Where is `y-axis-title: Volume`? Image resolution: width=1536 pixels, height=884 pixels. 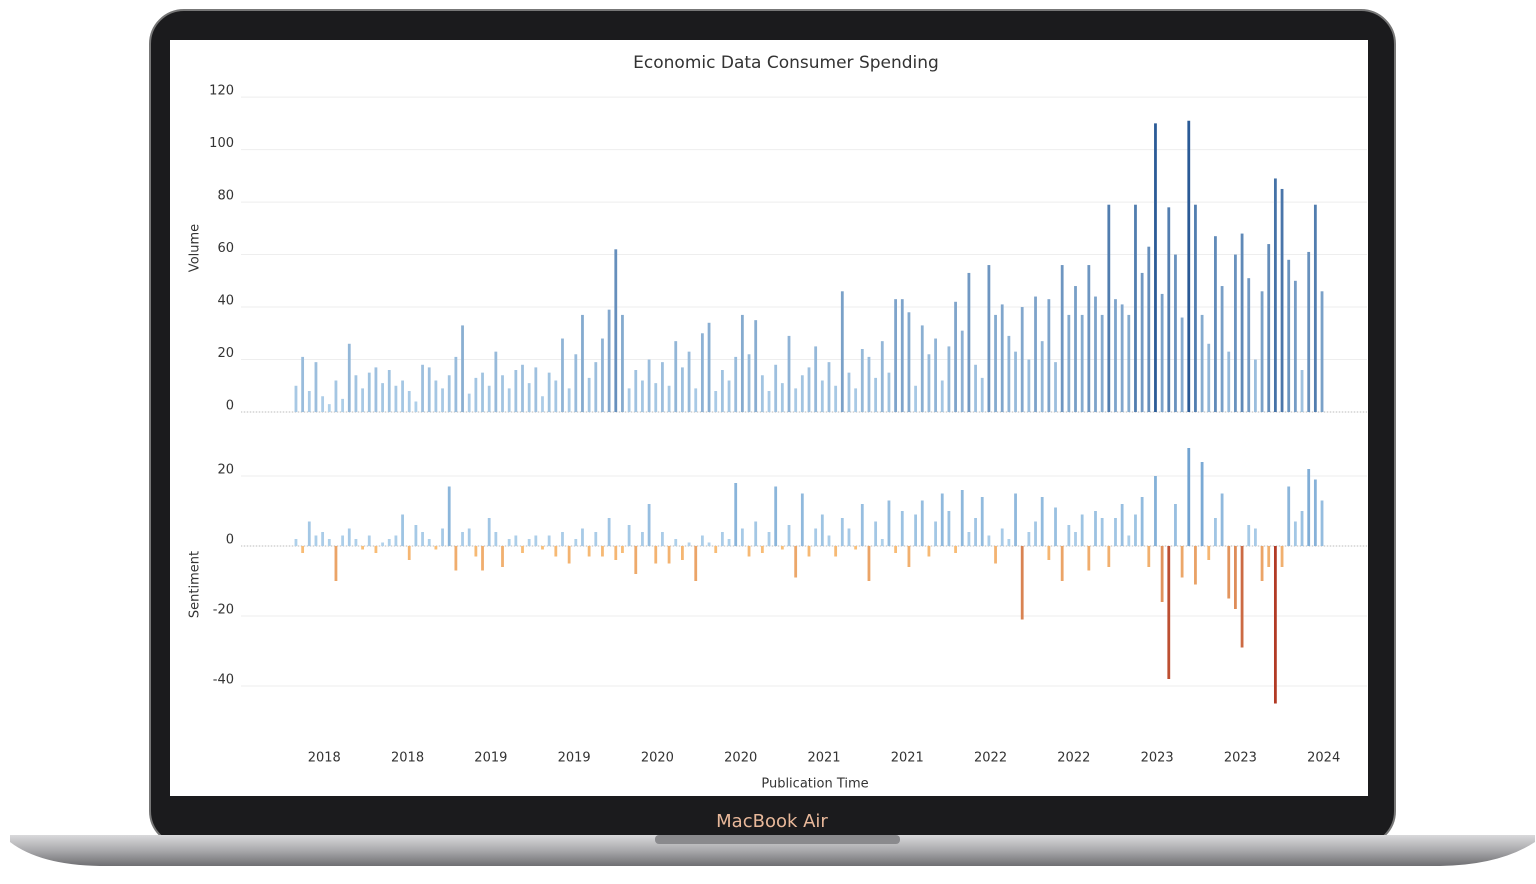 y-axis-title: Volume is located at coordinates (195, 248).